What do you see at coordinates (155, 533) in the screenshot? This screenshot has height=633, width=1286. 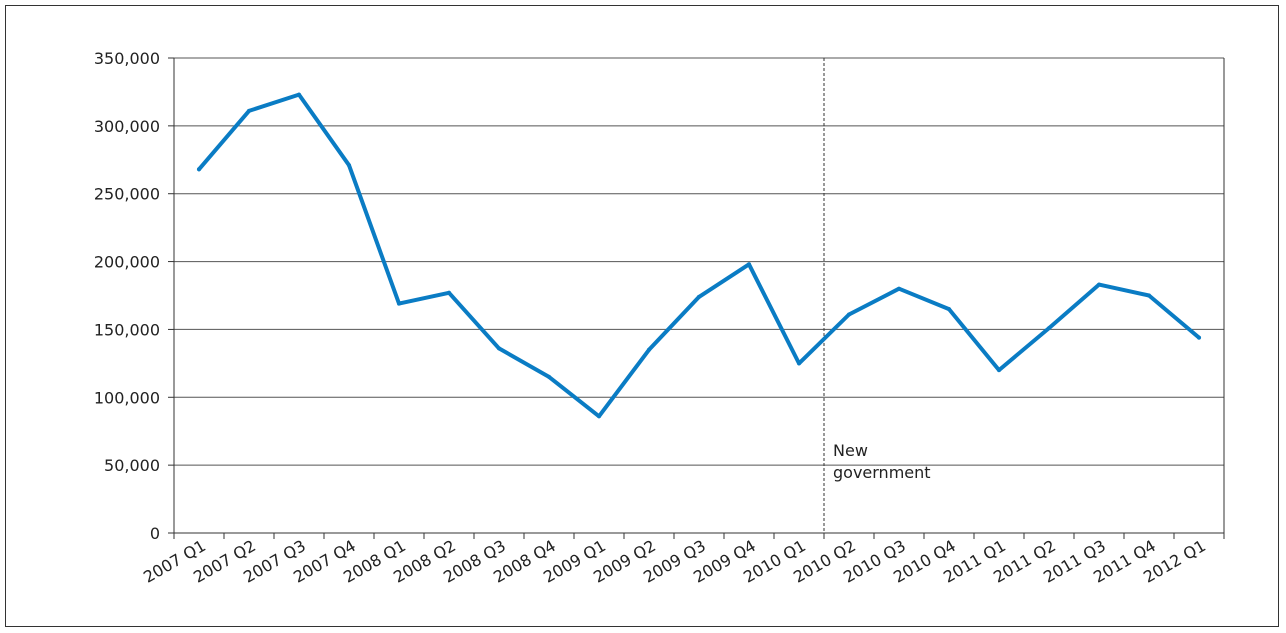 I see `y-tick-label: 0` at bounding box center [155, 533].